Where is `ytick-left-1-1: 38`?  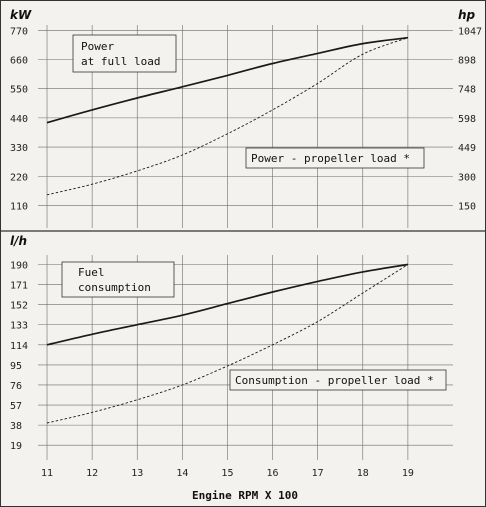
ytick-left-1-1: 38 is located at coordinates (16, 426).